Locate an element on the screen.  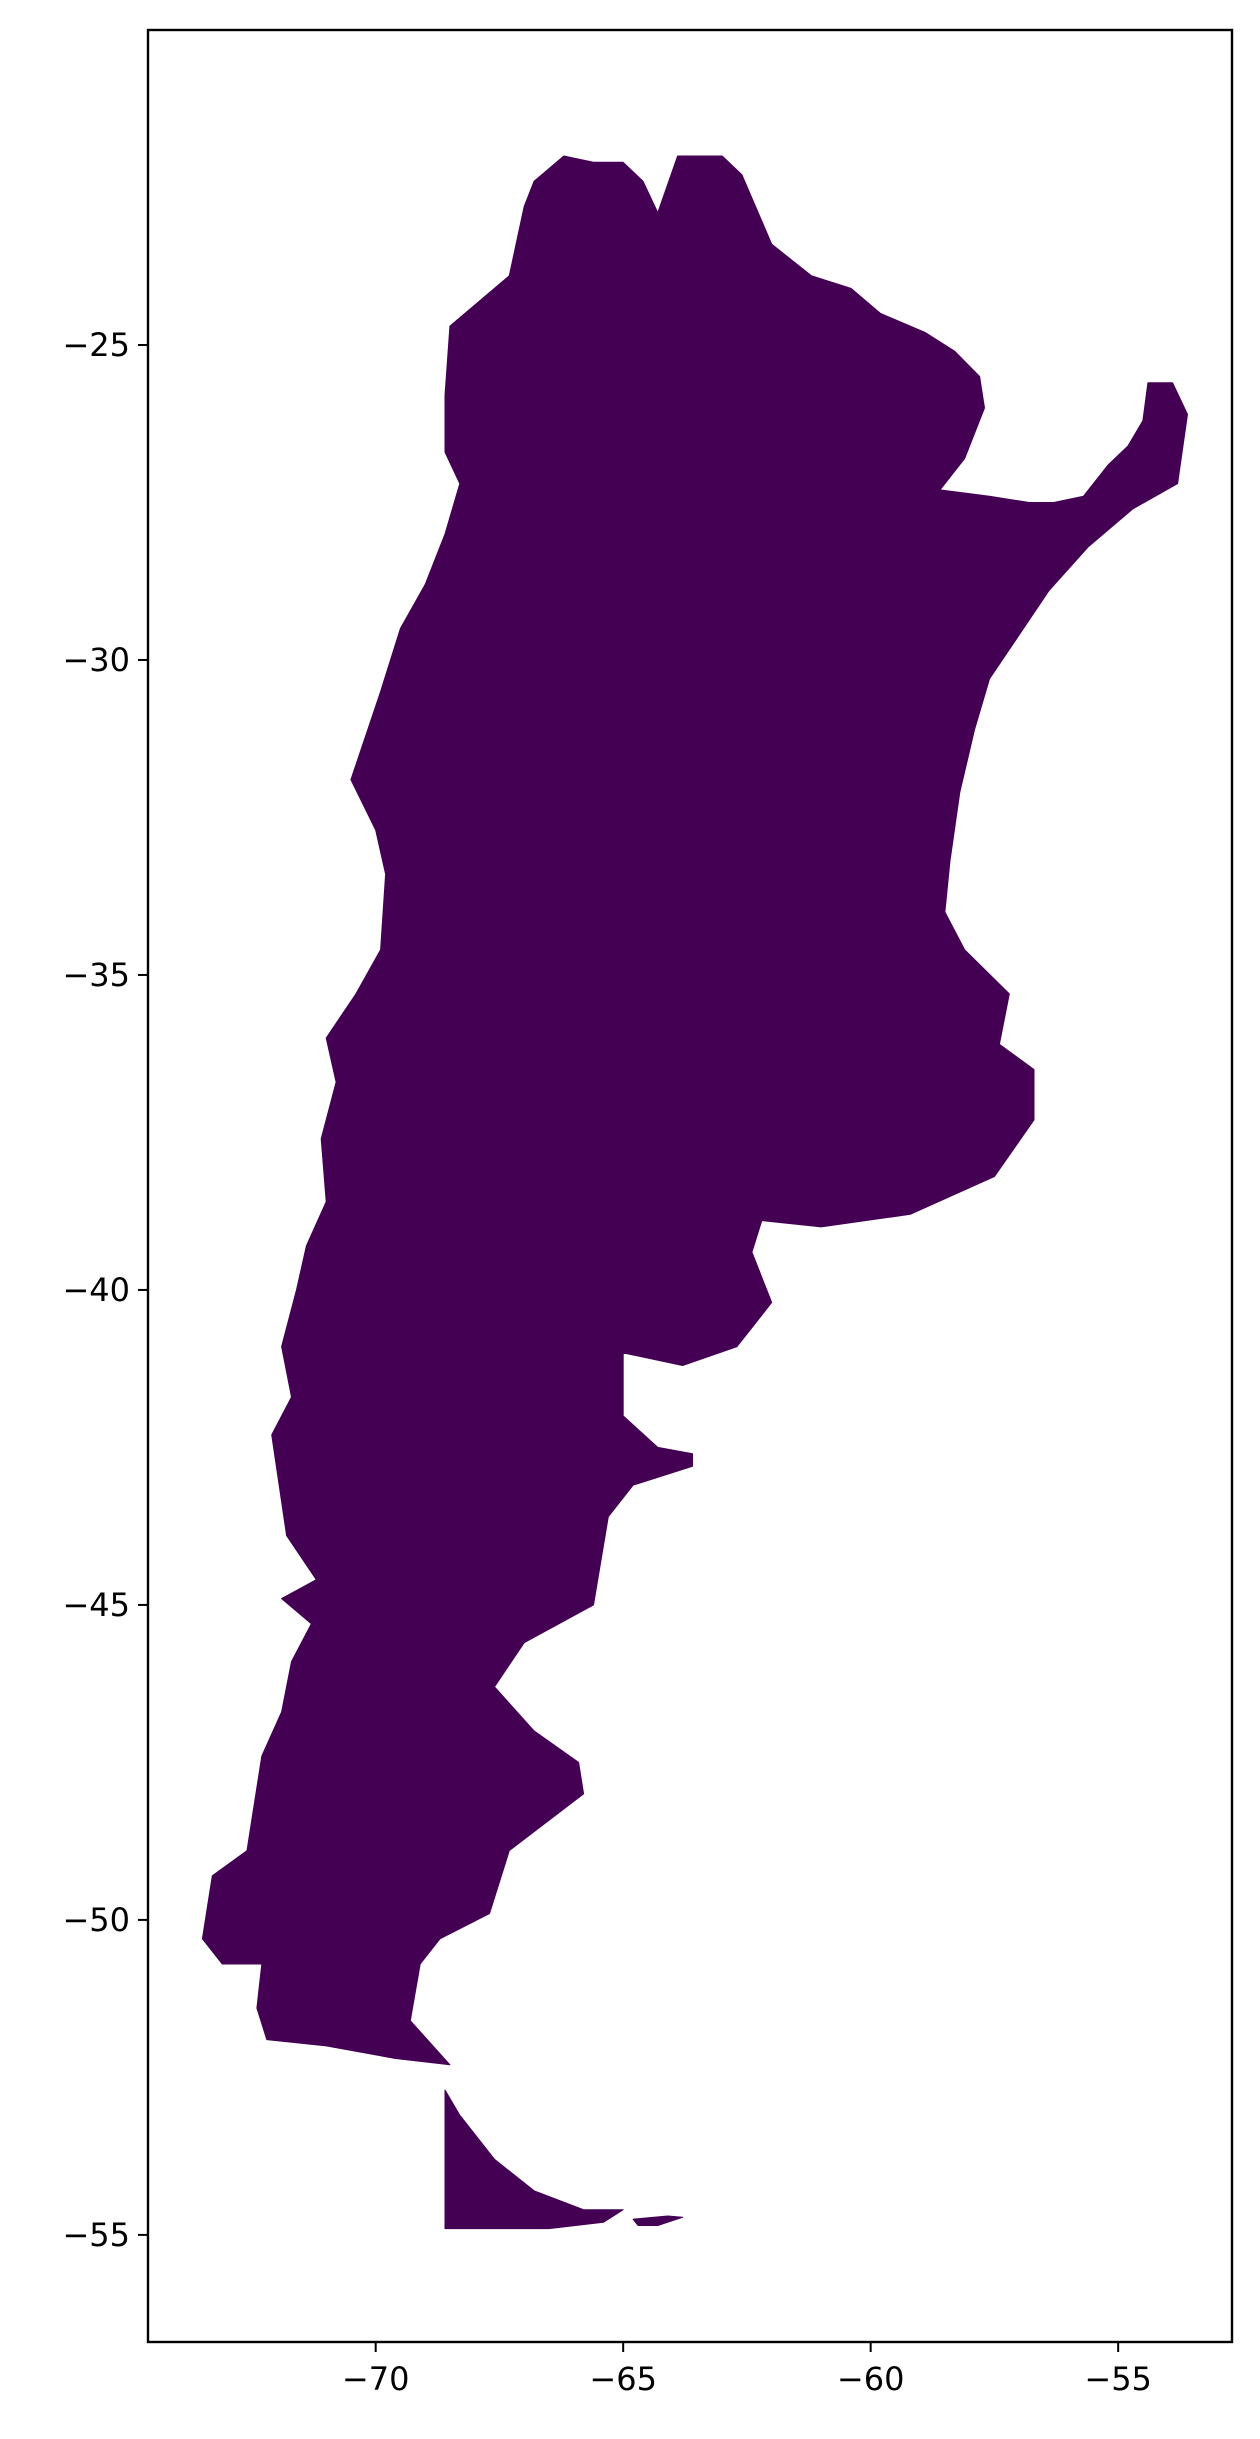
x-tick-label: −65 is located at coordinates (623, 2379).